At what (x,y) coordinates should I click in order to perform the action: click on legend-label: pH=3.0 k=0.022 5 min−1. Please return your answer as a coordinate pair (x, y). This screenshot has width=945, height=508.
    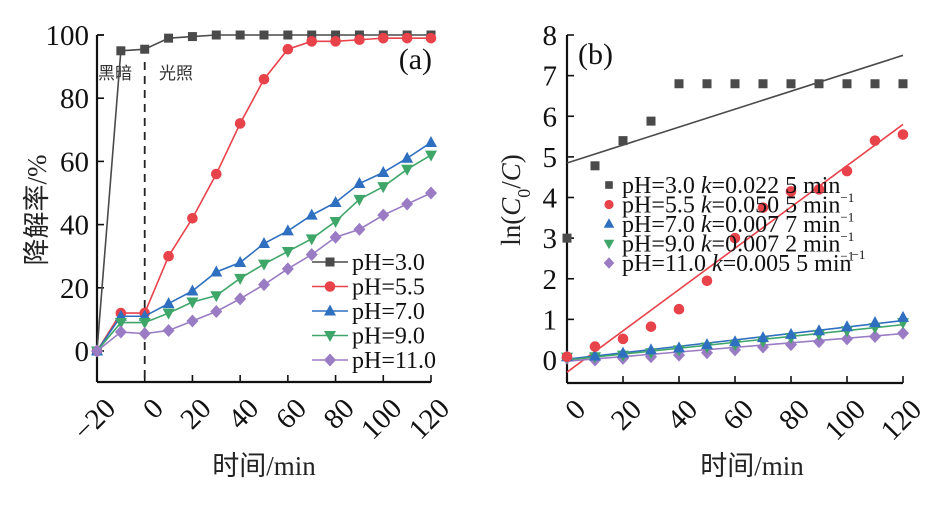
    Looking at the image, I should click on (738, 189).